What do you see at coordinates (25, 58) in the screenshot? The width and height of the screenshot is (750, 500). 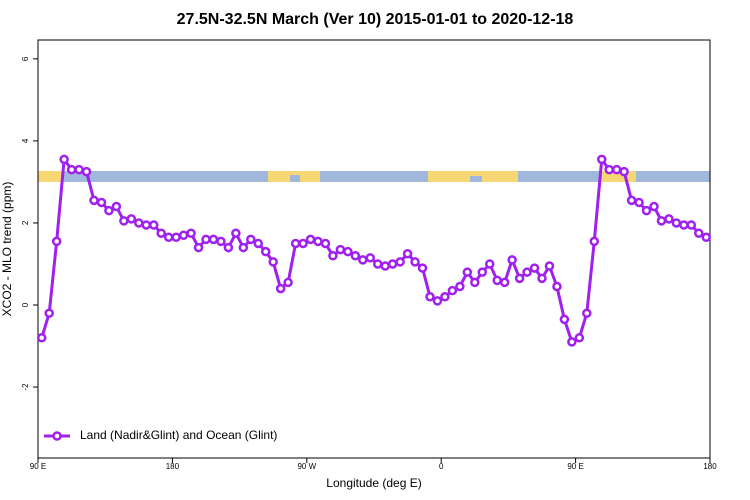 I see `y-tick-label: 6` at bounding box center [25, 58].